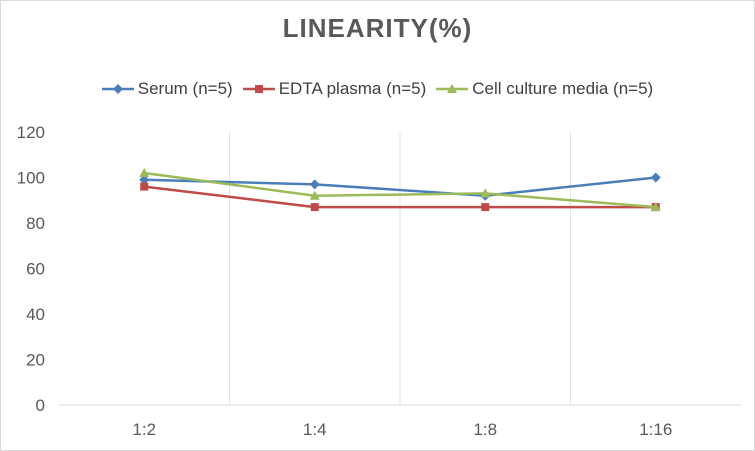 Image resolution: width=755 pixels, height=451 pixels. Describe the element at coordinates (563, 88) in the screenshot. I see `legend-label-cell-culture-media: Cell culture media (n=5)` at that location.